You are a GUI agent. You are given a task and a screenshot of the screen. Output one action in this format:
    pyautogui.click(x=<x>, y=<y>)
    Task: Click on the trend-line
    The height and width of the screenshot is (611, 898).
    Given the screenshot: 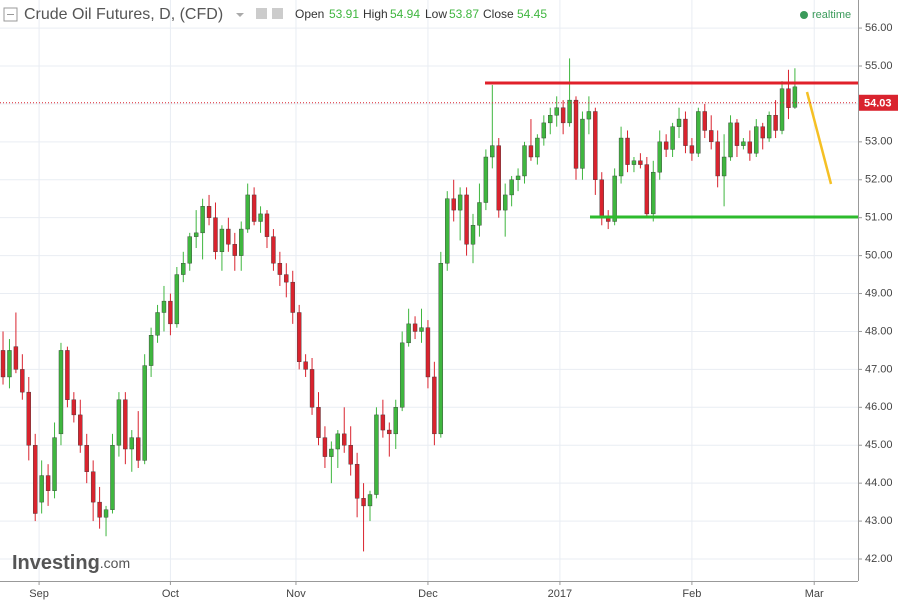 What is the action you would take?
    pyautogui.click(x=819, y=138)
    